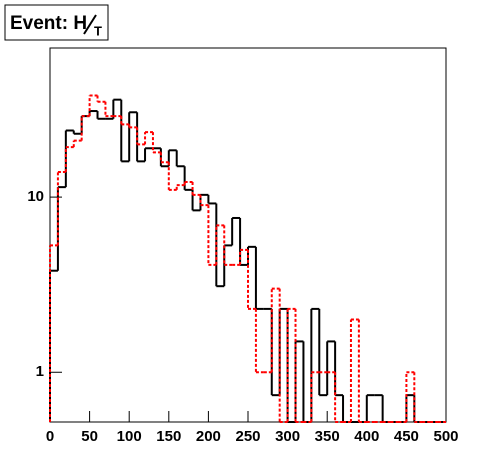 This screenshot has height=472, width=496. What do you see at coordinates (247, 436) in the screenshot?
I see `x-tick-label: 250` at bounding box center [247, 436].